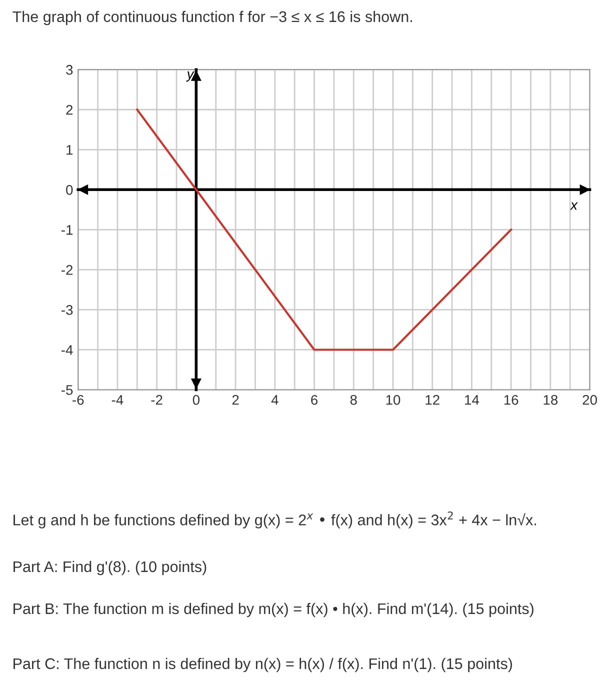  I want to click on x-tick-label: 18, so click(551, 399).